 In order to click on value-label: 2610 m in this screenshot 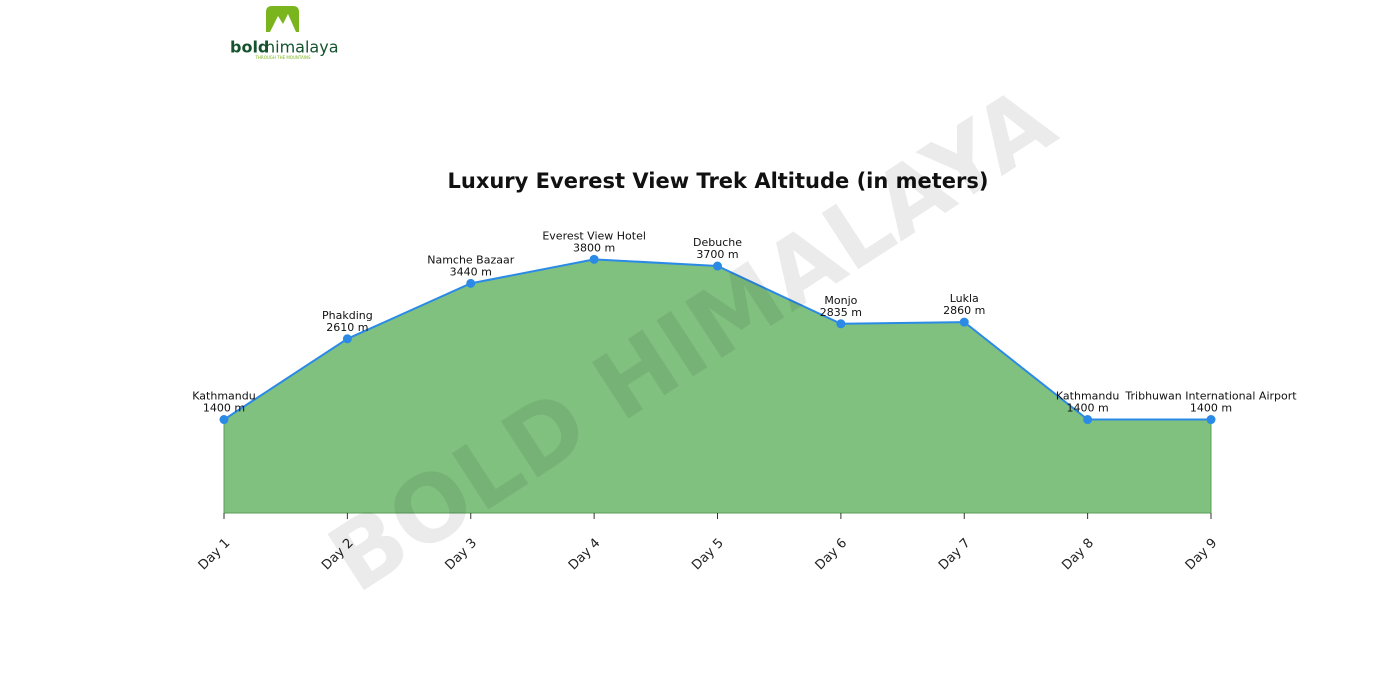, I will do `click(347, 327)`.